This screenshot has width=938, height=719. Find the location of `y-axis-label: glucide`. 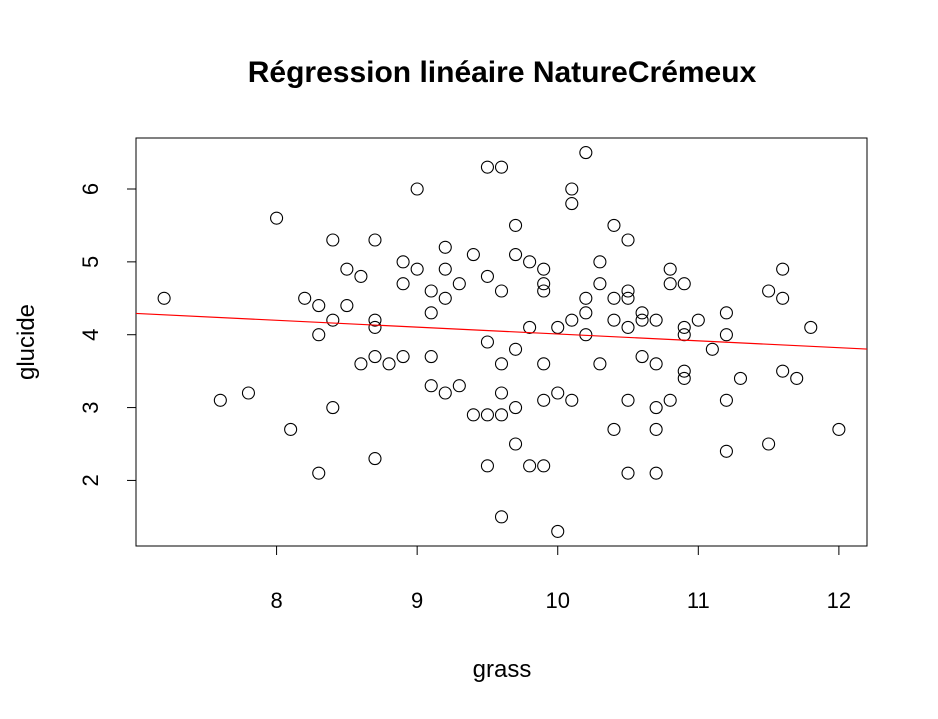

y-axis-label: glucide is located at coordinates (26, 342).